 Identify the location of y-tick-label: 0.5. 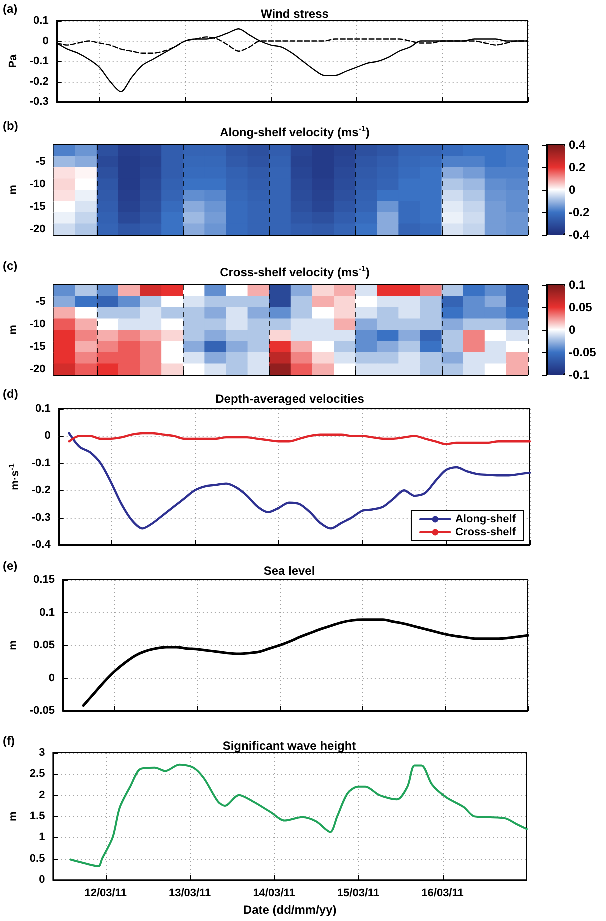
(38, 858).